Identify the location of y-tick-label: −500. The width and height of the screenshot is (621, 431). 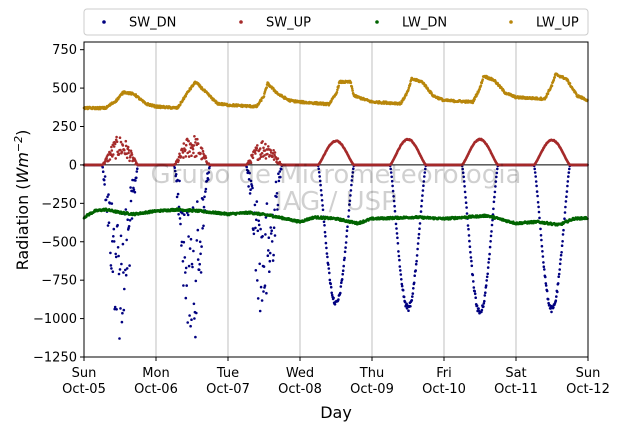
(59, 242).